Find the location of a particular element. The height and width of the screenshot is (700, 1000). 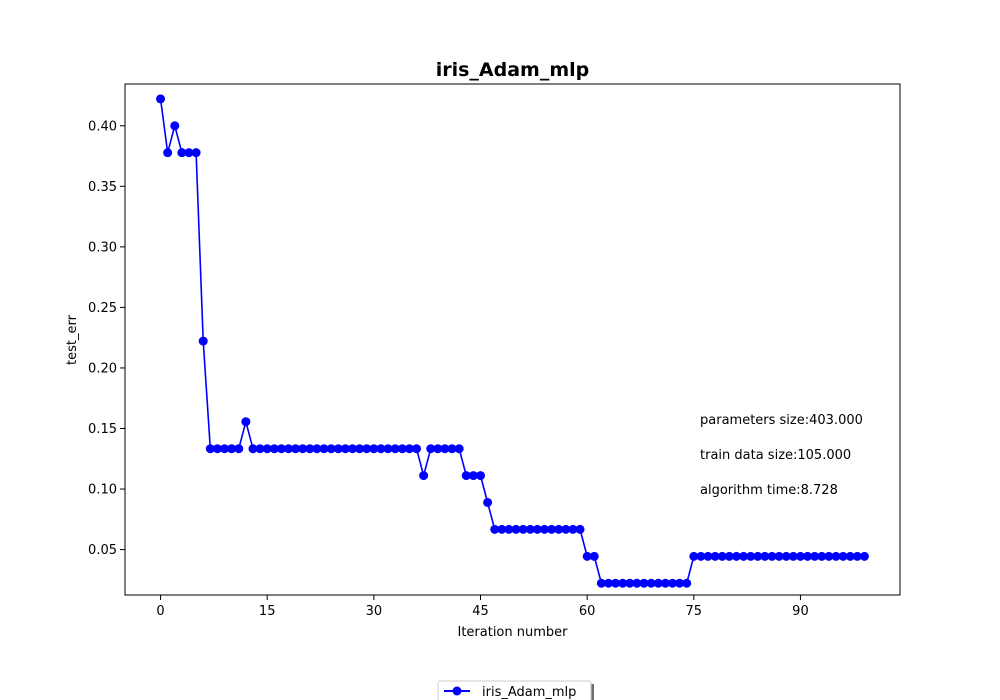

legend: iris_Adam_mlp is located at coordinates (515, 690).